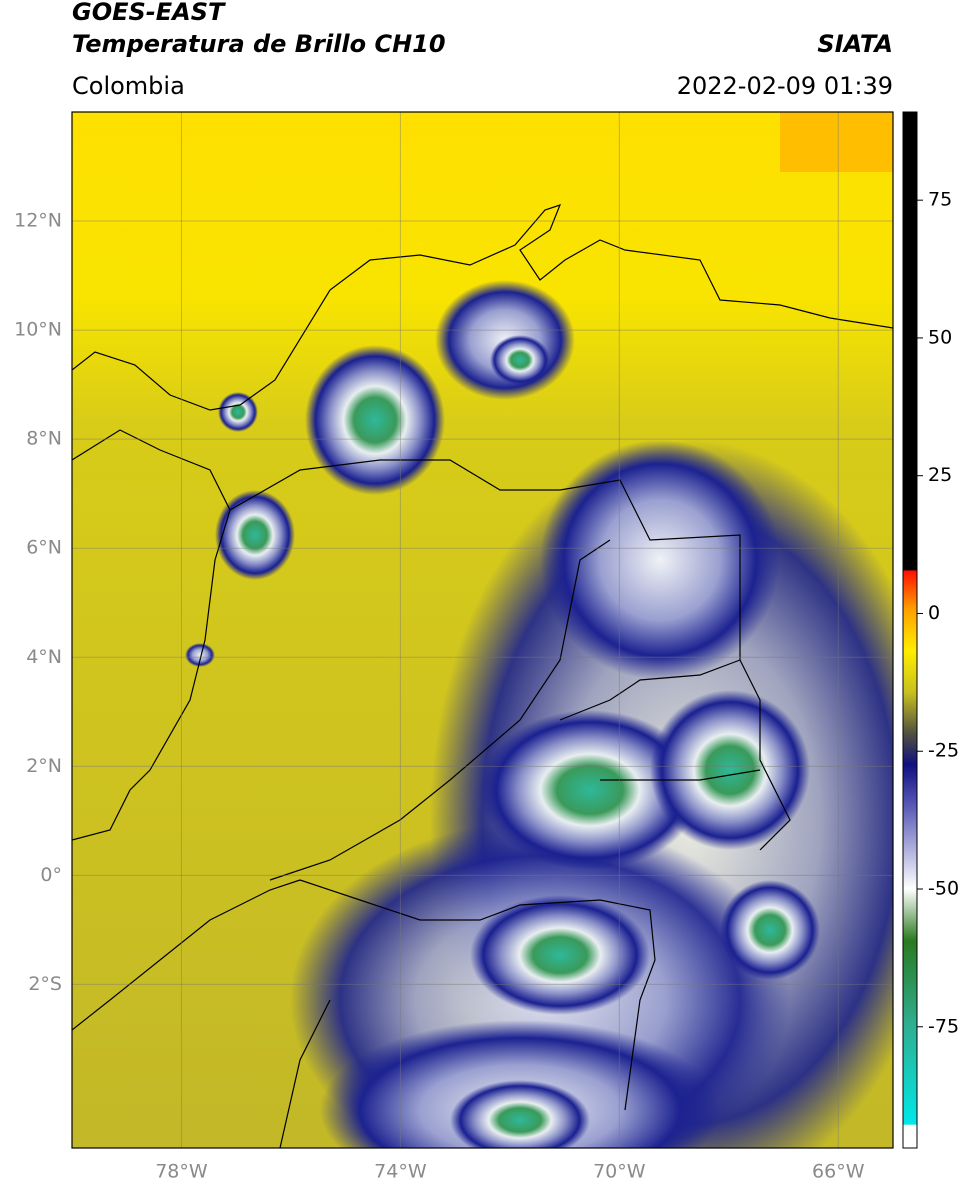  What do you see at coordinates (943, 889) in the screenshot?
I see `colorbar-tick-label: -50` at bounding box center [943, 889].